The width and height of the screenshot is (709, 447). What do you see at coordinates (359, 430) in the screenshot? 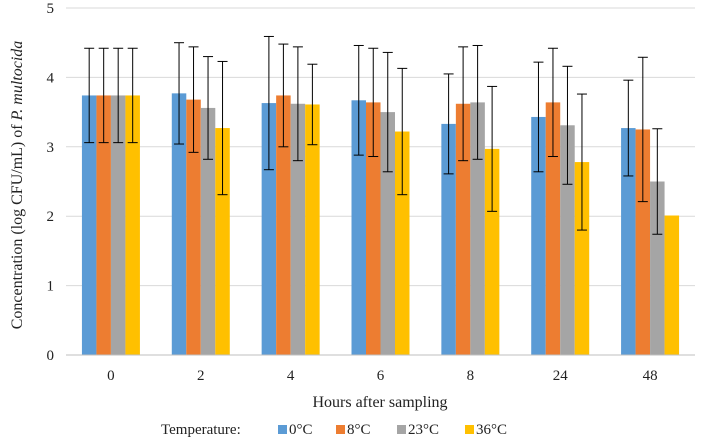
I see `legend-label: 8°C` at bounding box center [359, 430].